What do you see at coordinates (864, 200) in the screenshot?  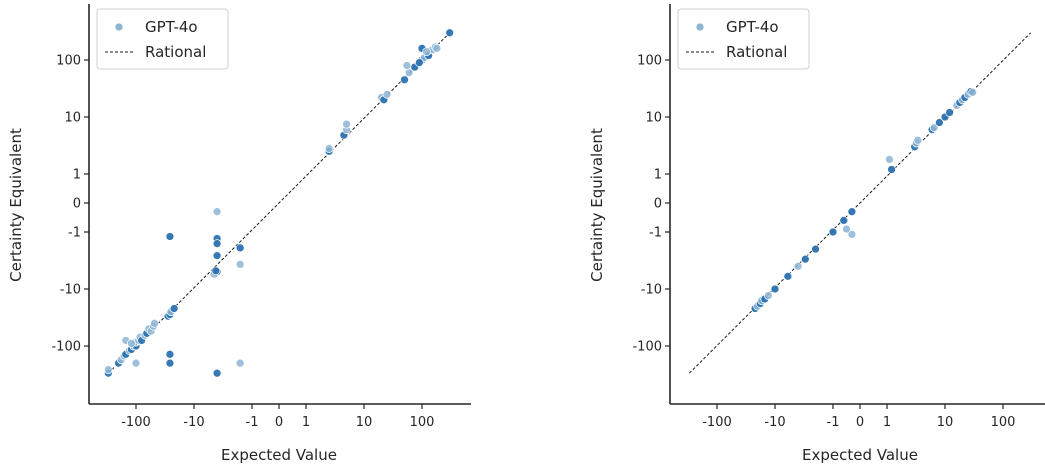 I see `gpt4o-points` at bounding box center [864, 200].